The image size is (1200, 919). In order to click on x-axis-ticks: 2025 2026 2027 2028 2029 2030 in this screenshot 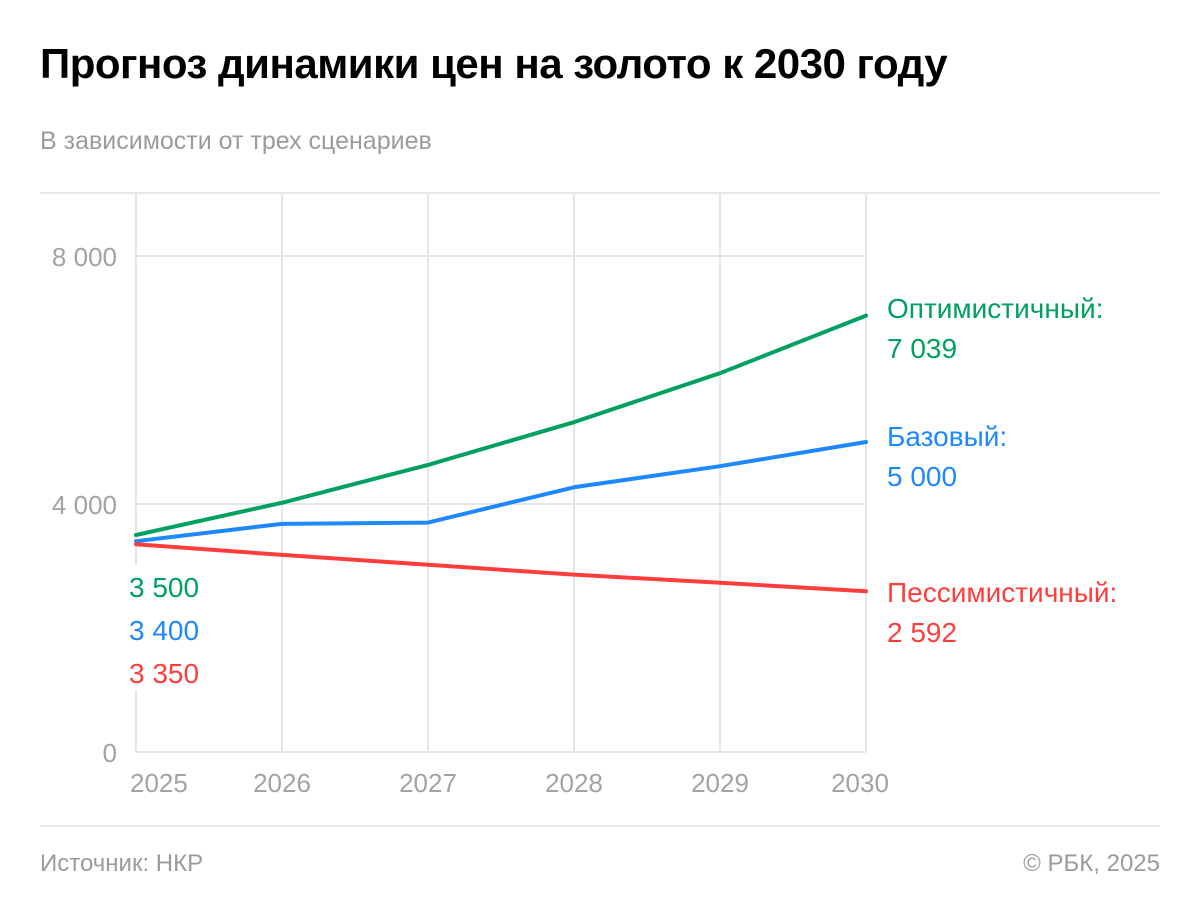, I will do `click(509, 783)`.